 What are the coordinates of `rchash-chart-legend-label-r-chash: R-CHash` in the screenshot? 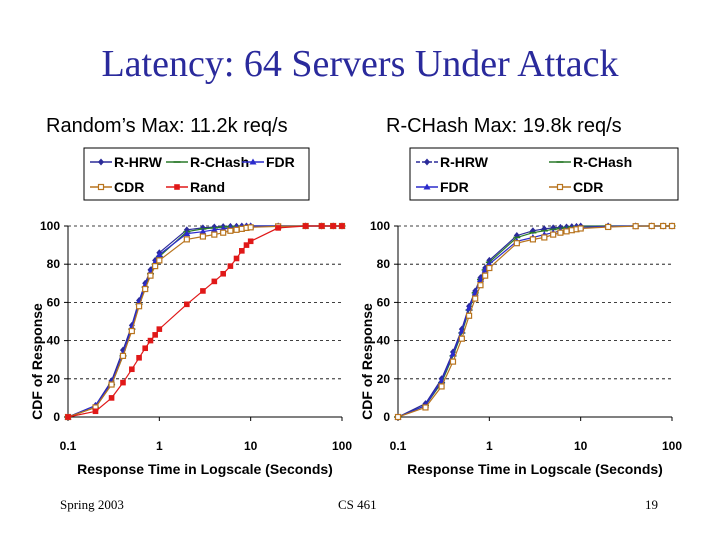 It's located at (602, 162).